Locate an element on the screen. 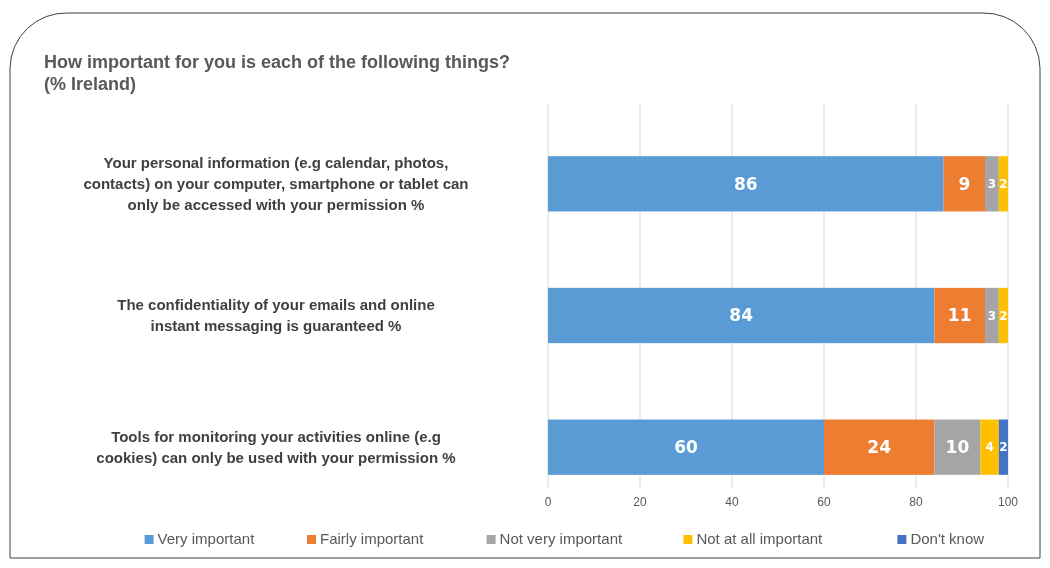 The width and height of the screenshot is (1050, 568). data-label: 4 is located at coordinates (989, 447).